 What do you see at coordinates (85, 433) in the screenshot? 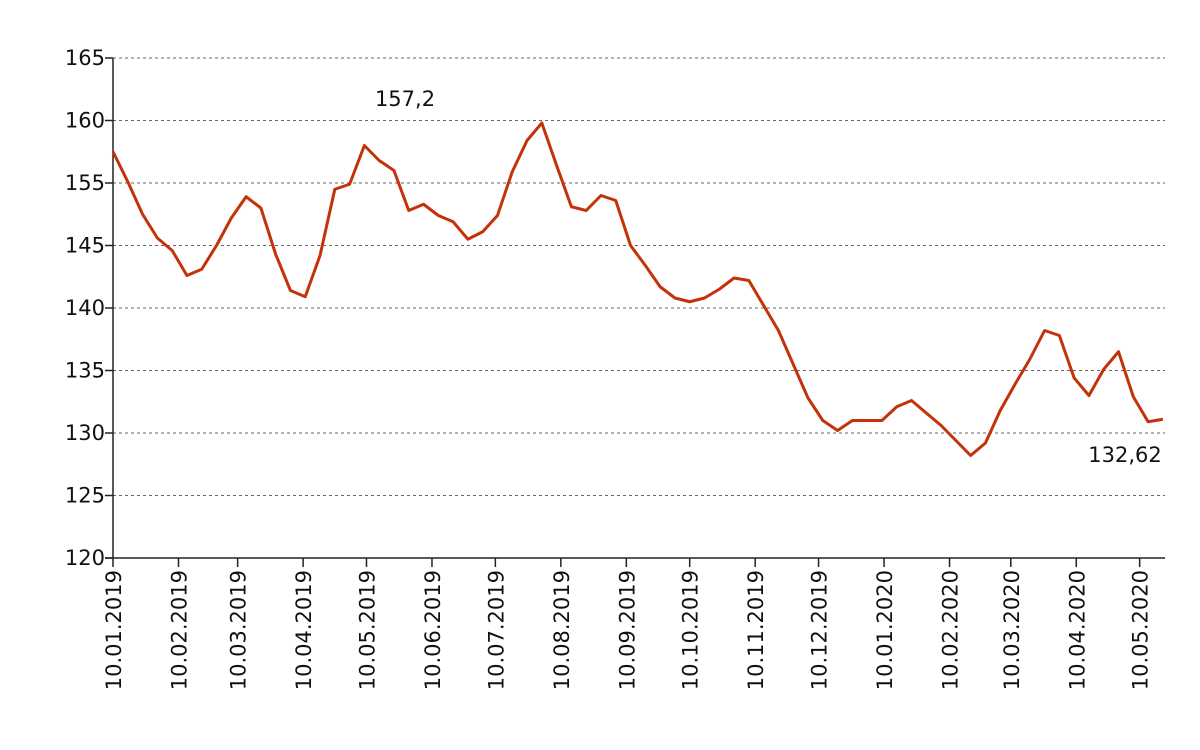
I see `y-tick-label: 130` at bounding box center [85, 433].